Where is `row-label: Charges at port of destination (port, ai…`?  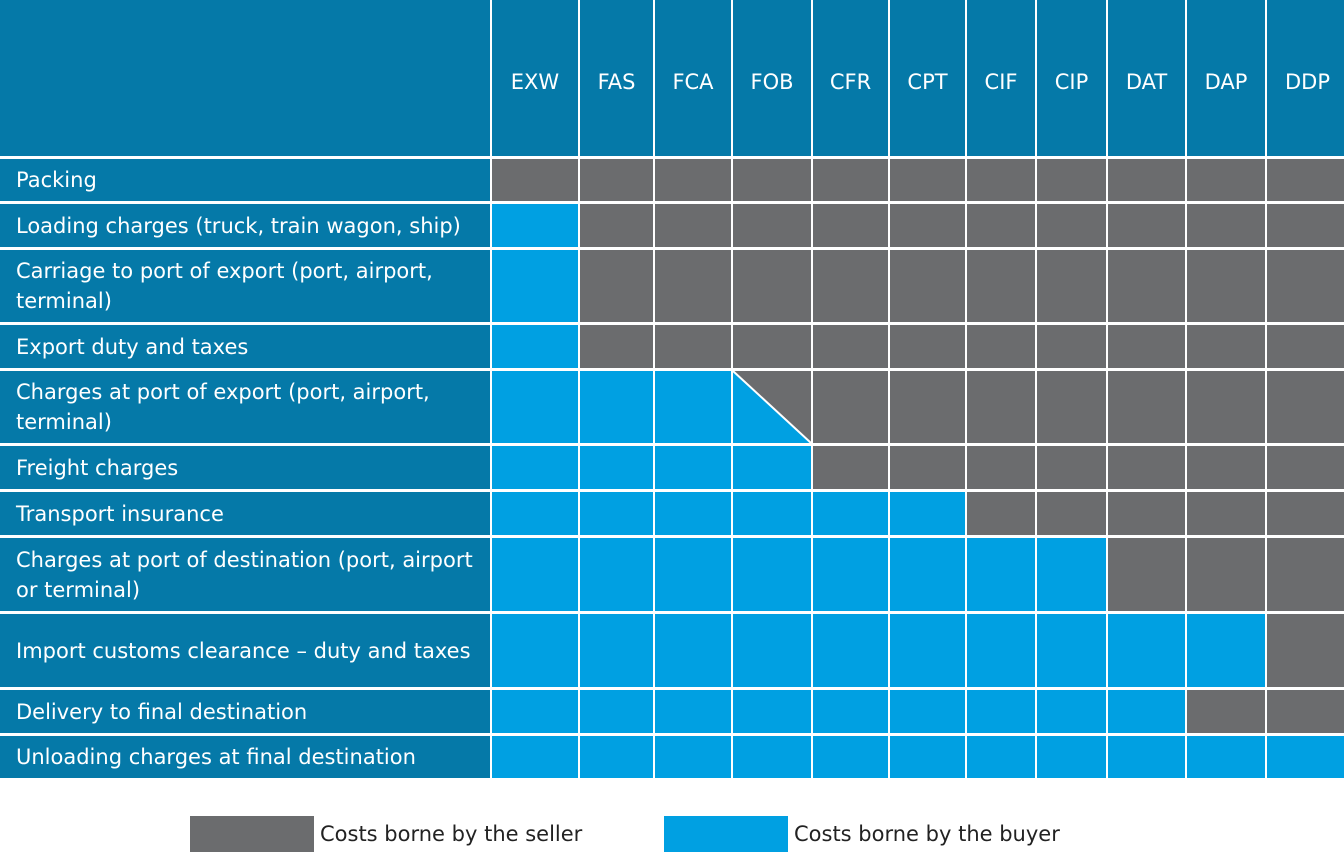
row-label: Charges at port of destination (port, ai… is located at coordinates (245, 574).